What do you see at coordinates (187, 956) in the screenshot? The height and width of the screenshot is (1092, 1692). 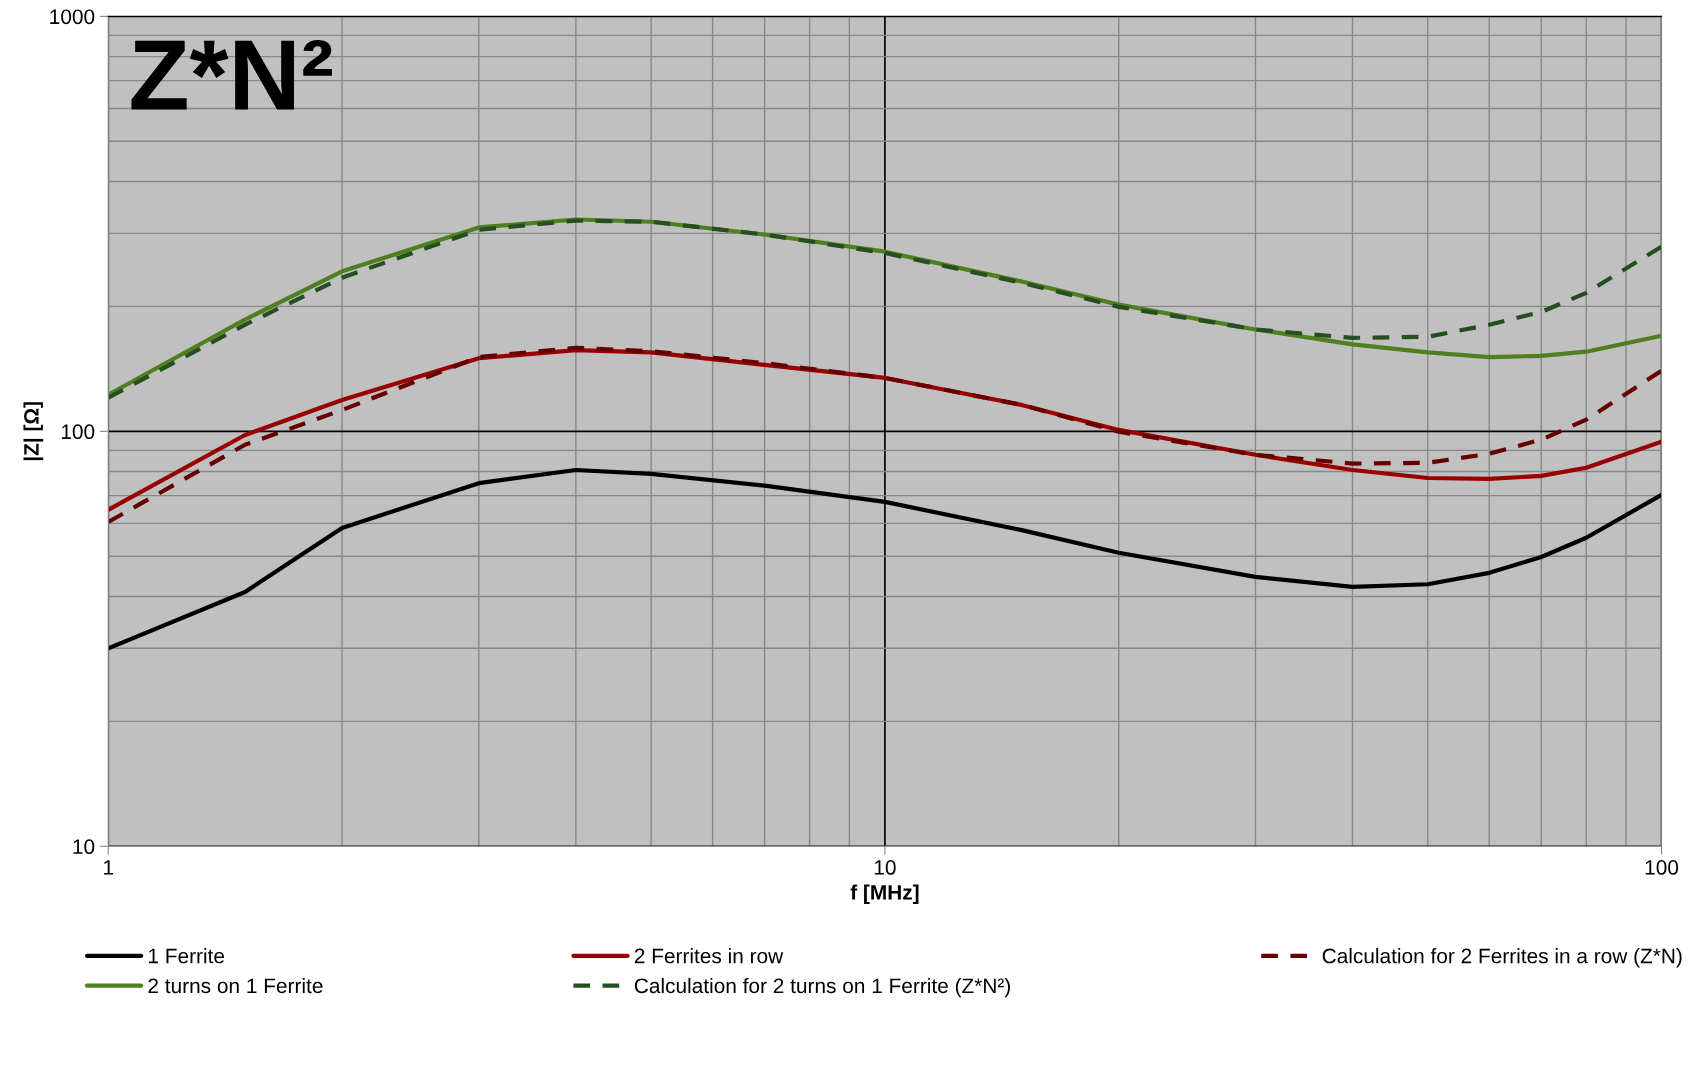 I see `legend-label: 1 Ferrite` at bounding box center [187, 956].